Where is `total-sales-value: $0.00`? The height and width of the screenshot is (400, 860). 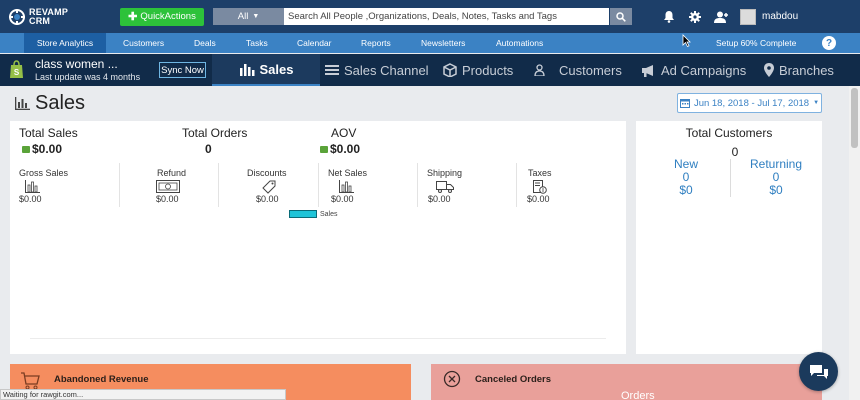 total-sales-value: $0.00 is located at coordinates (42, 149).